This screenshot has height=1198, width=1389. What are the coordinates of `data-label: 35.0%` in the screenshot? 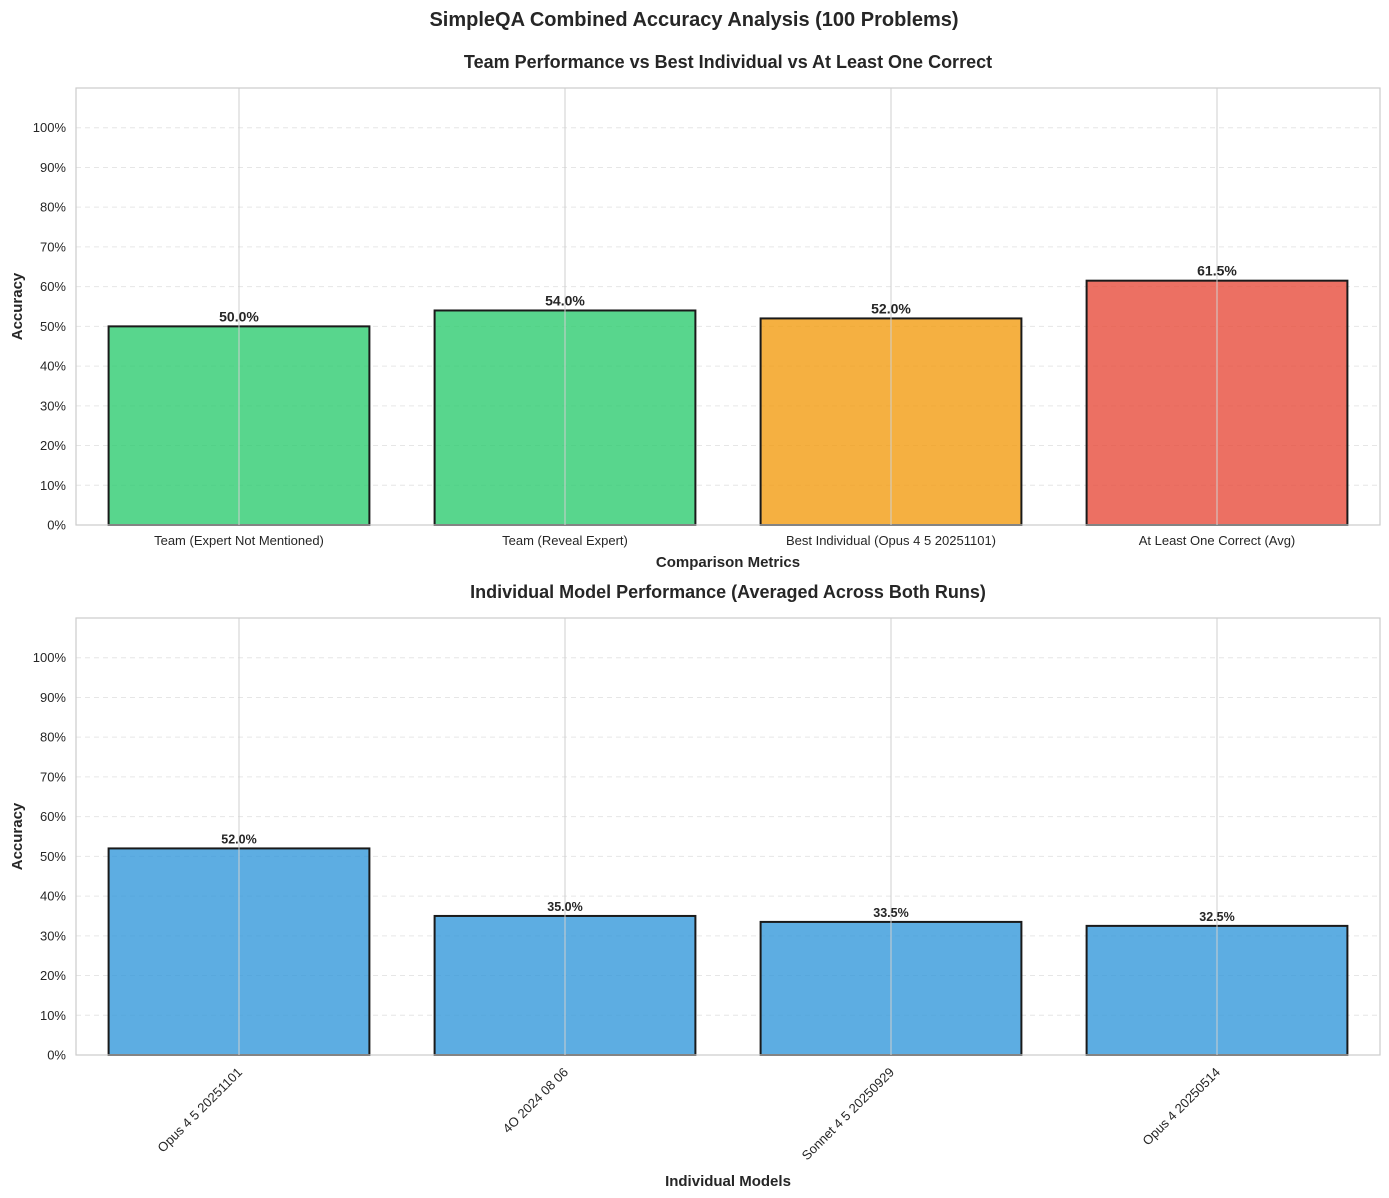 It's located at (564, 907).